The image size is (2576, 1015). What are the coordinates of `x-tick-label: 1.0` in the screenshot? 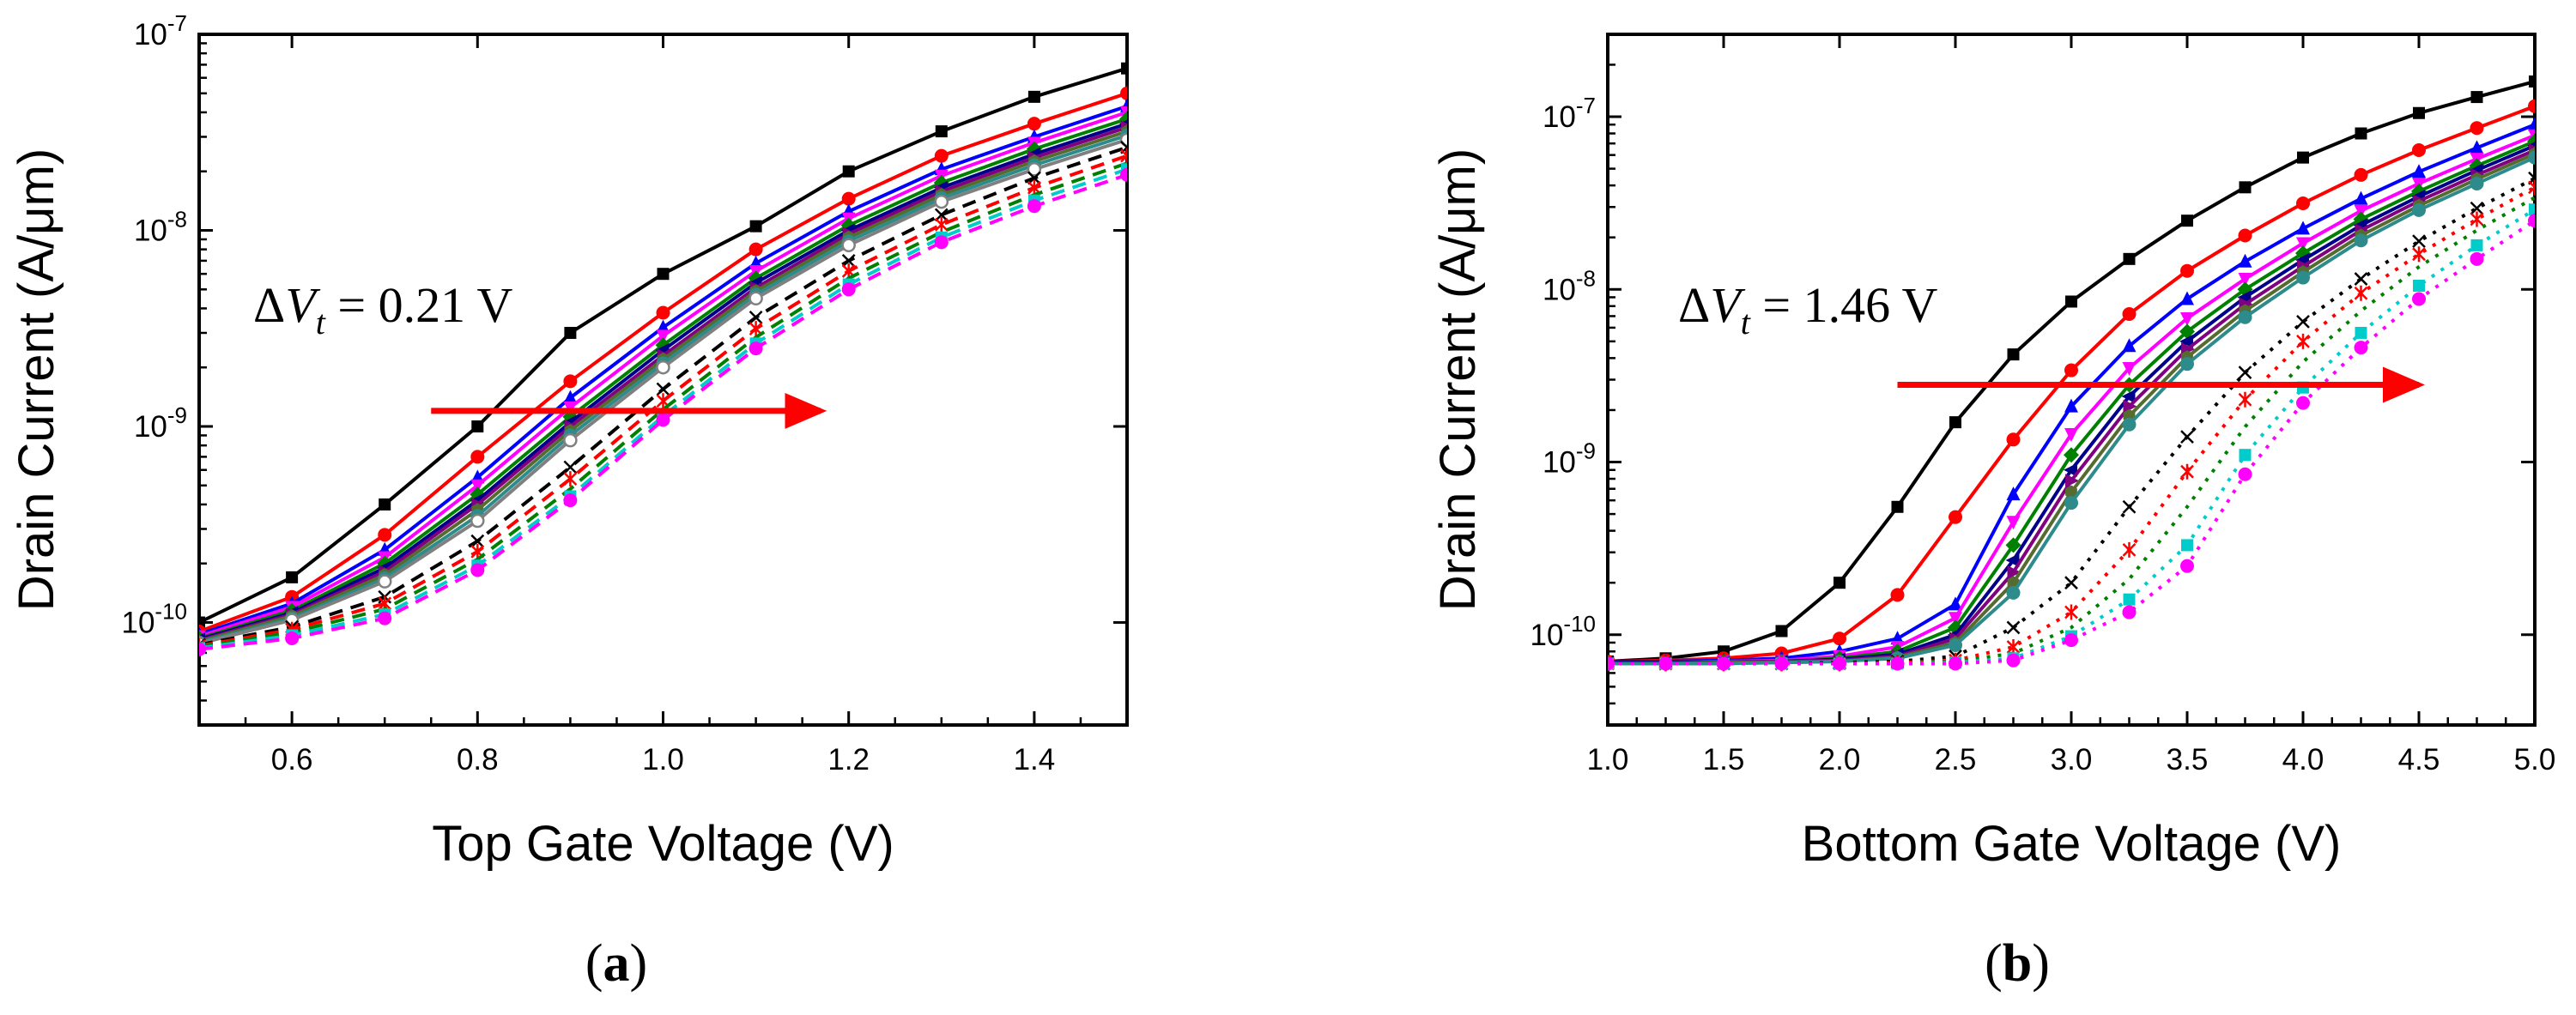 It's located at (1608, 760).